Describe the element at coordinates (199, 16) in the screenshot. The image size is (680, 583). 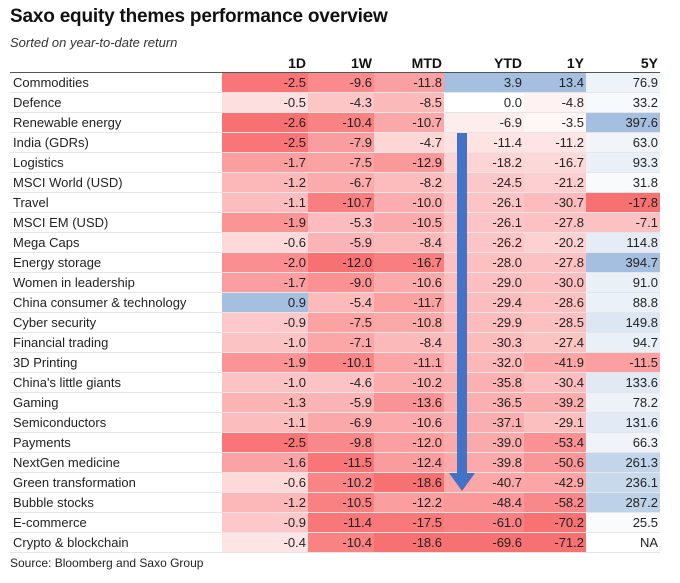
I see `page-title: Saxo equity themes performance overview` at that location.